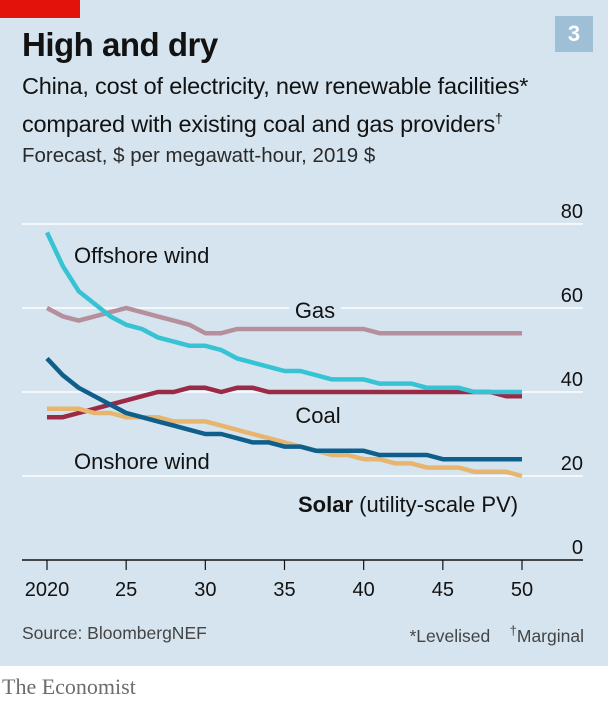  What do you see at coordinates (513, 630) in the screenshot?
I see `footnote-mark-2: †` at bounding box center [513, 630].